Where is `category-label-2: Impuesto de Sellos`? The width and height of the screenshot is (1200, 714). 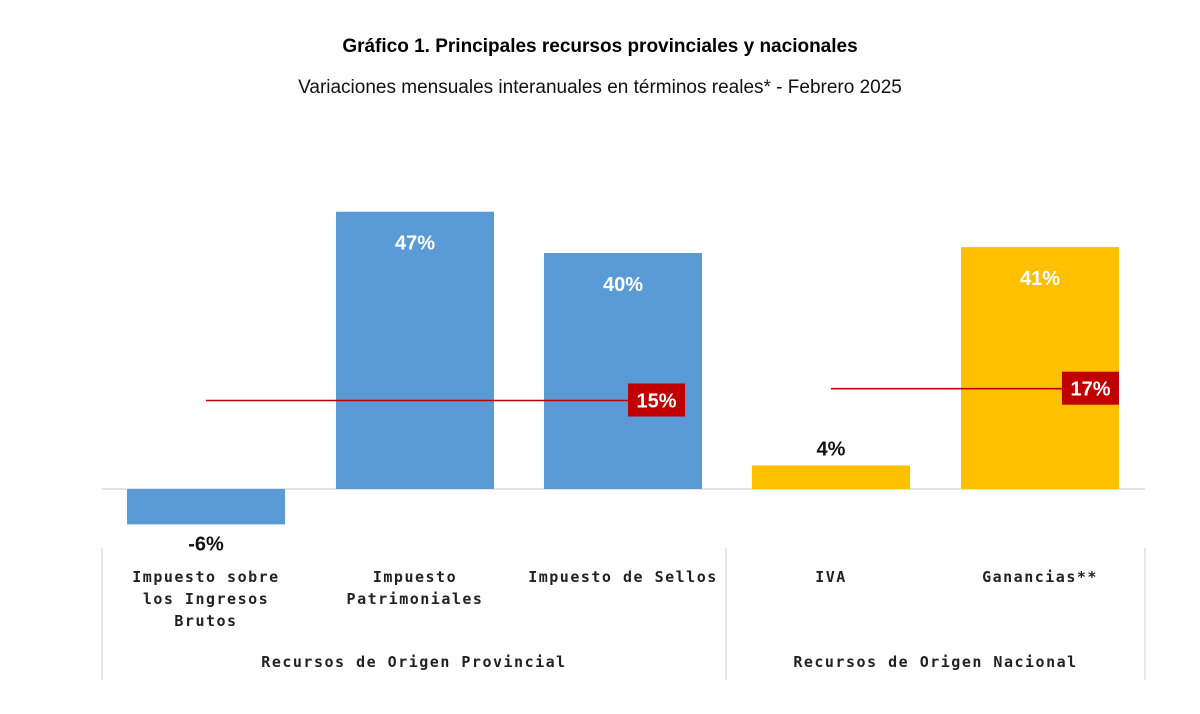 category-label-2: Impuesto de Sellos is located at coordinates (623, 577).